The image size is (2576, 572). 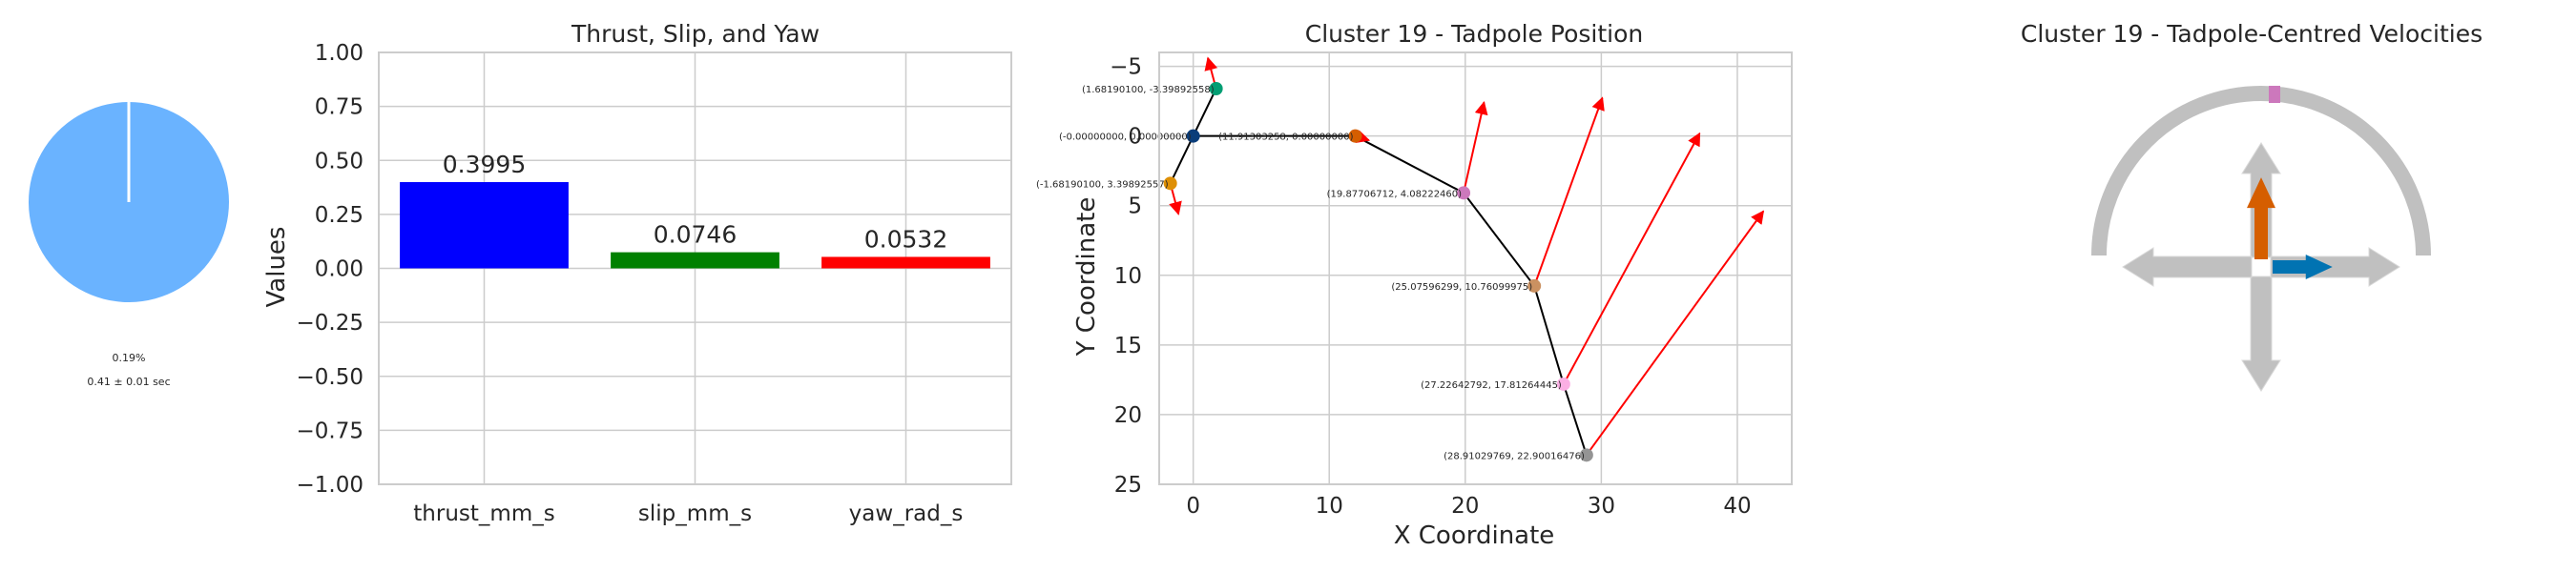 I want to click on pie-slice, so click(x=129, y=202).